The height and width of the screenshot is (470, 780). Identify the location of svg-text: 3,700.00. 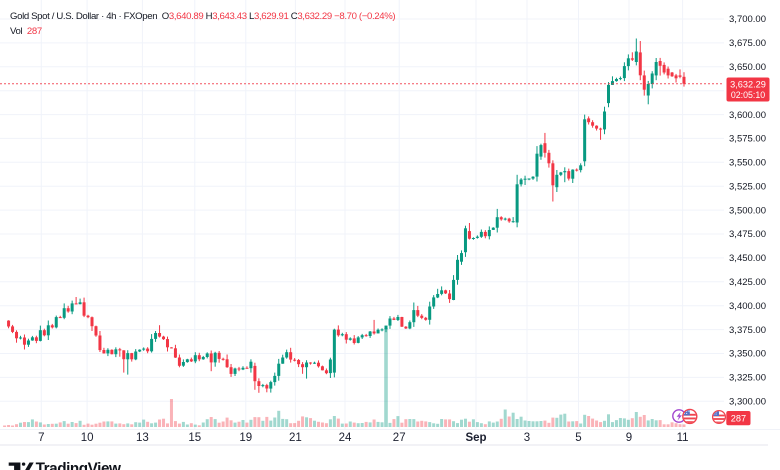
(747, 19).